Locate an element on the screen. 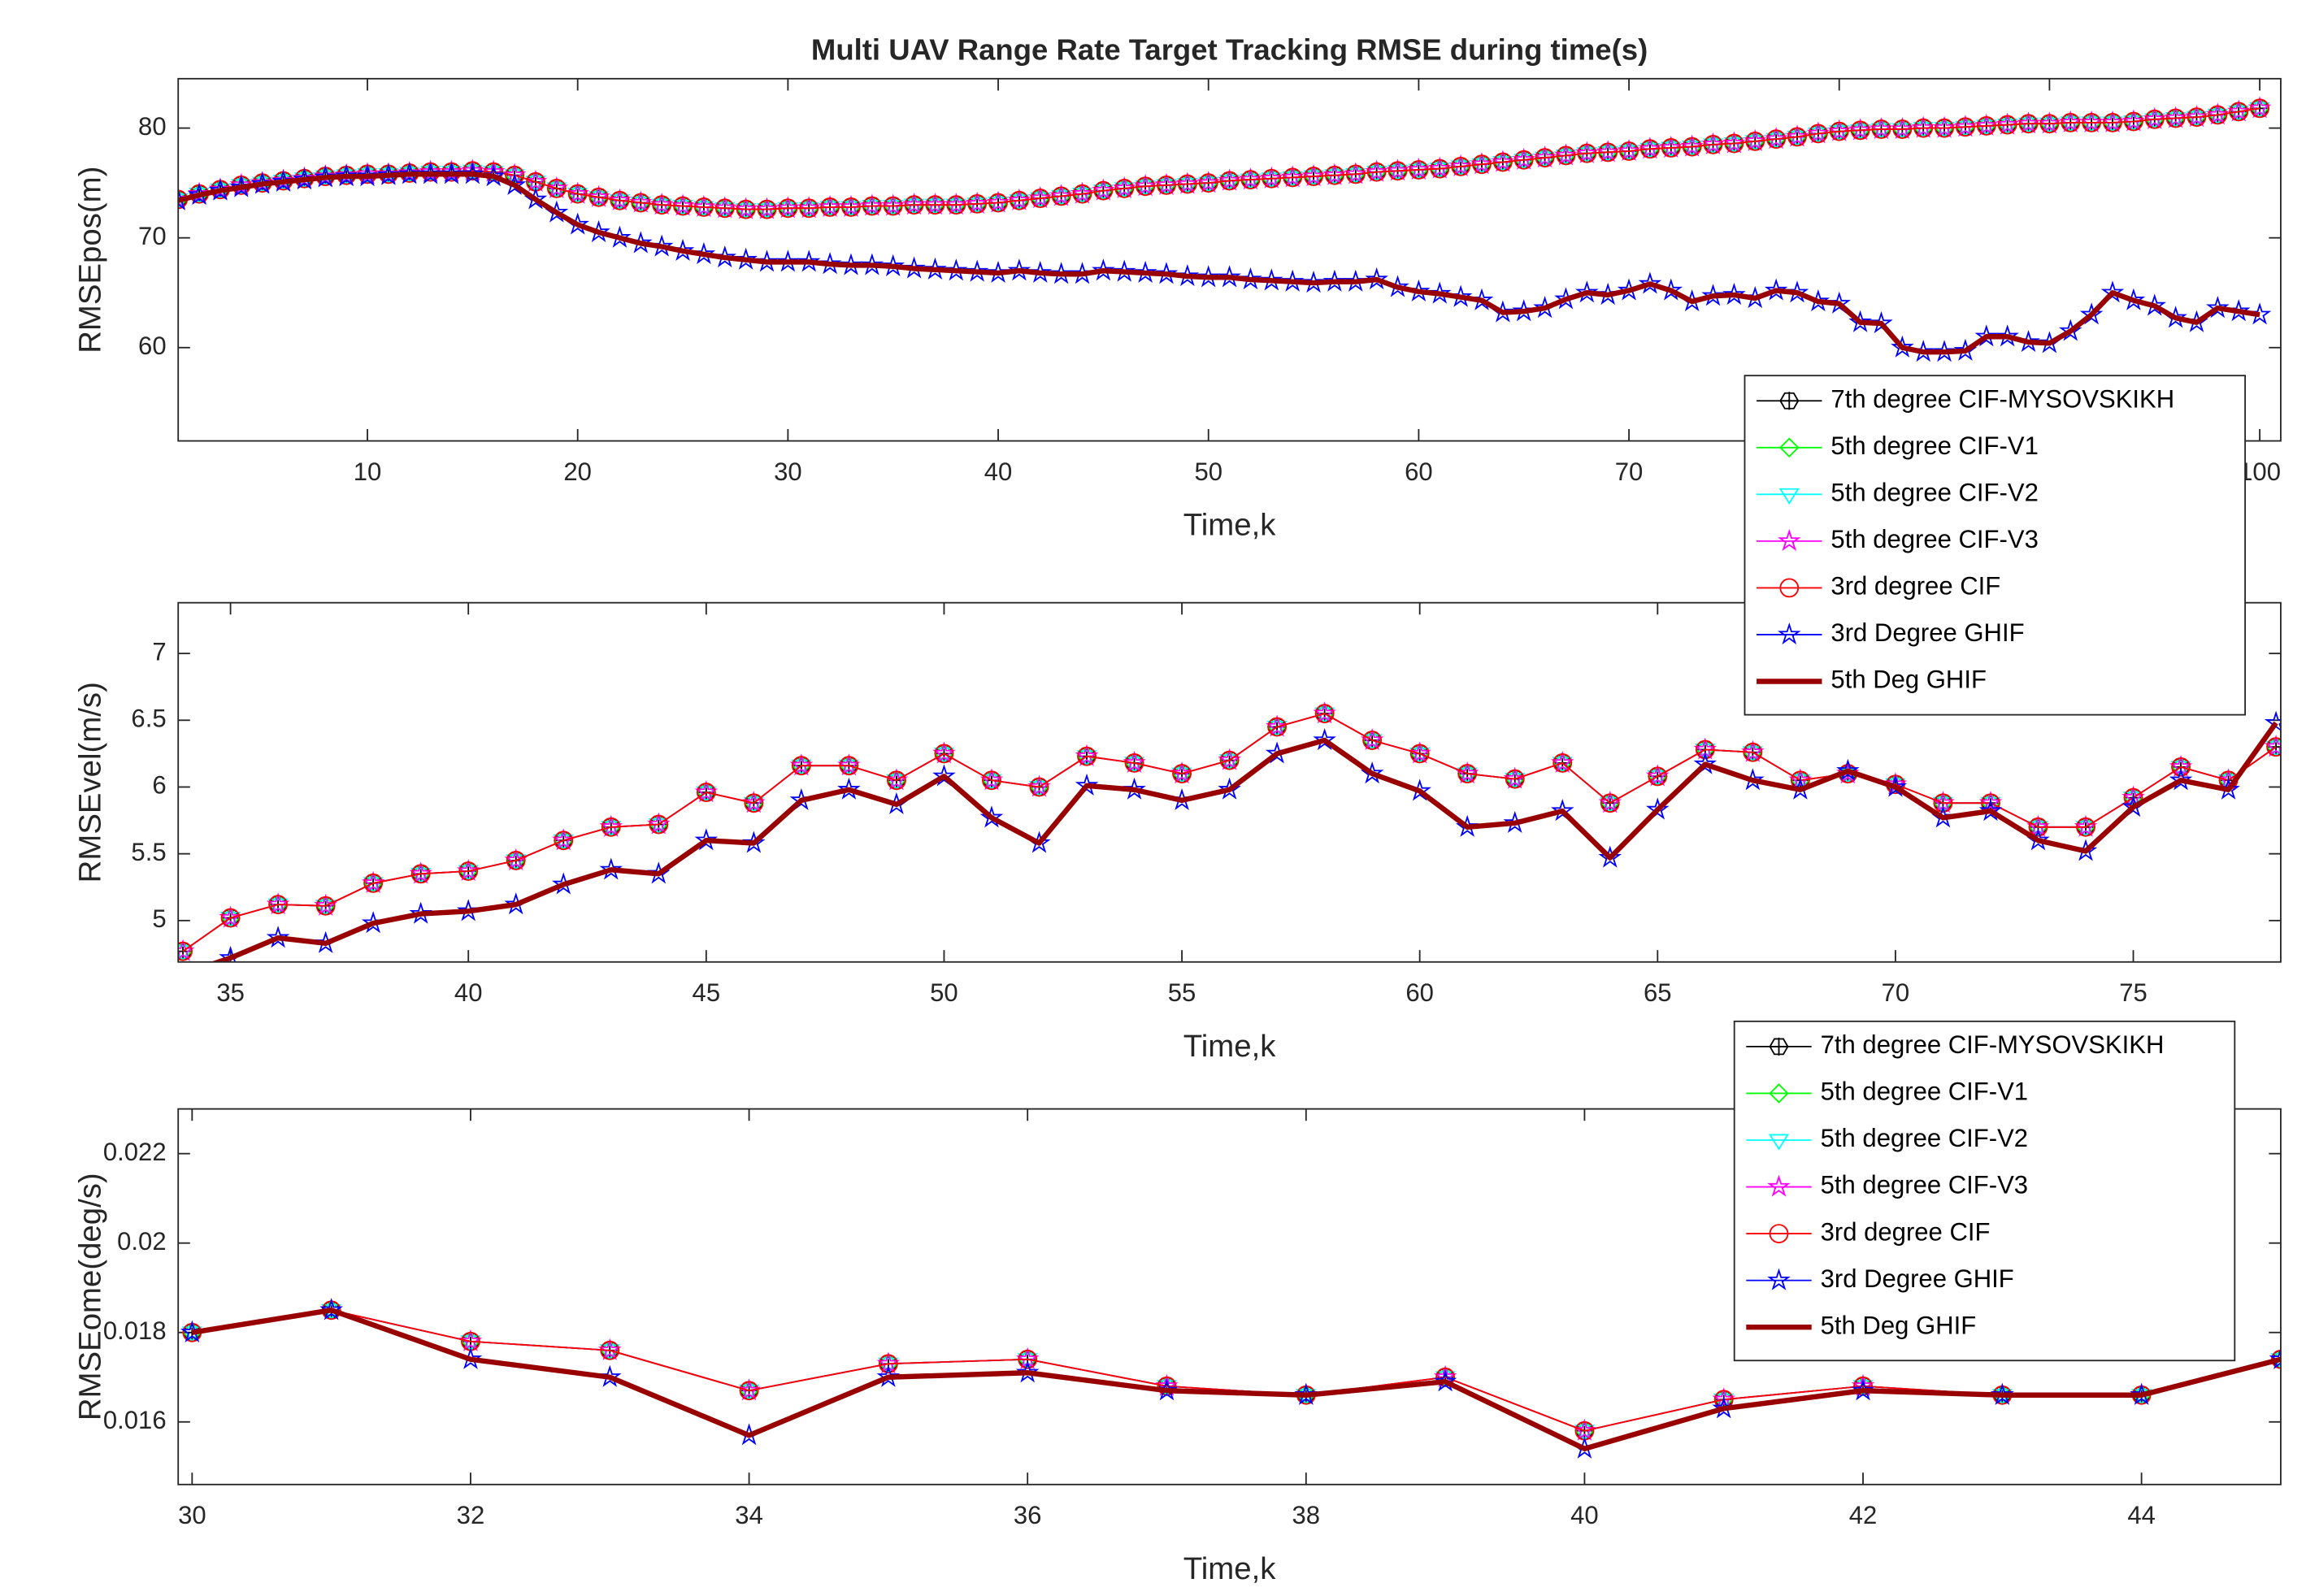 This screenshot has width=2306, height=1596. y-tick-label: 0.018 is located at coordinates (135, 1330).